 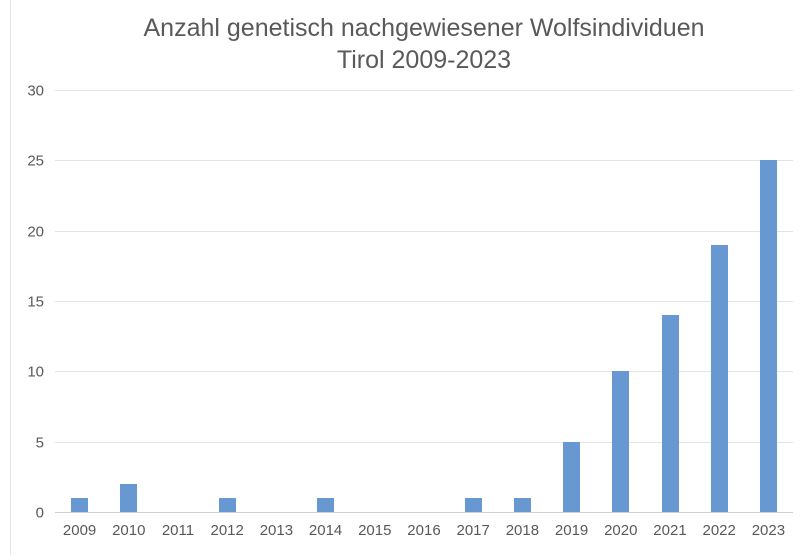 I want to click on y-axis-labels: 0 5 10 15 20 25 30, so click(x=22, y=302).